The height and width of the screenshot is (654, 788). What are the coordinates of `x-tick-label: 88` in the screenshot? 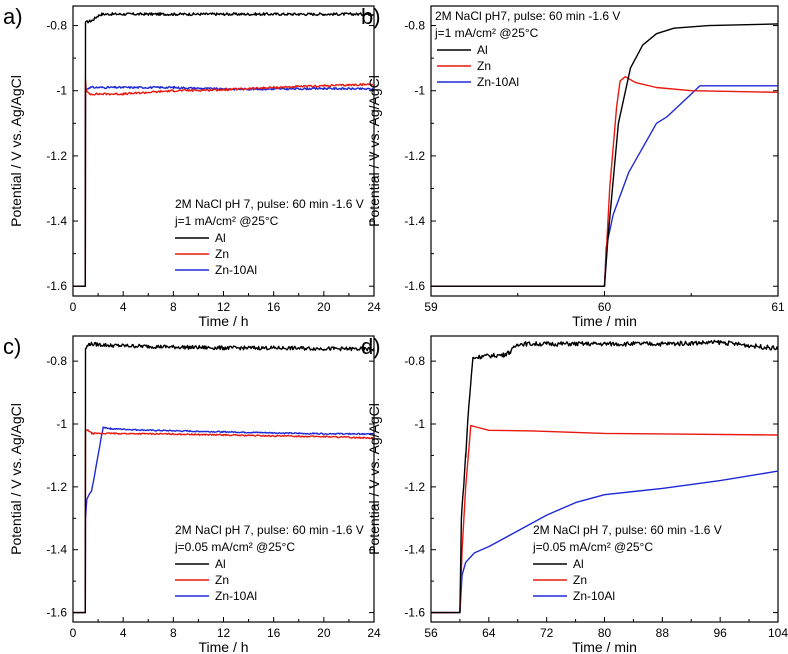 It's located at (663, 633).